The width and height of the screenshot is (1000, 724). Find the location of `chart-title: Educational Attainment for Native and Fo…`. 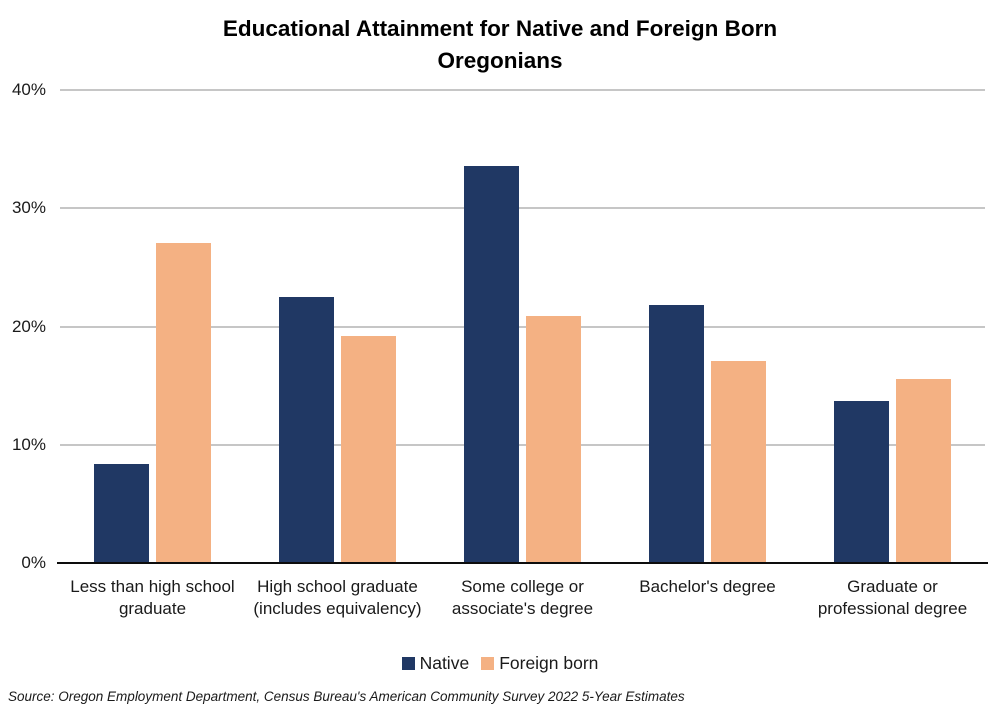

chart-title: Educational Attainment for Native and Fo… is located at coordinates (500, 44).